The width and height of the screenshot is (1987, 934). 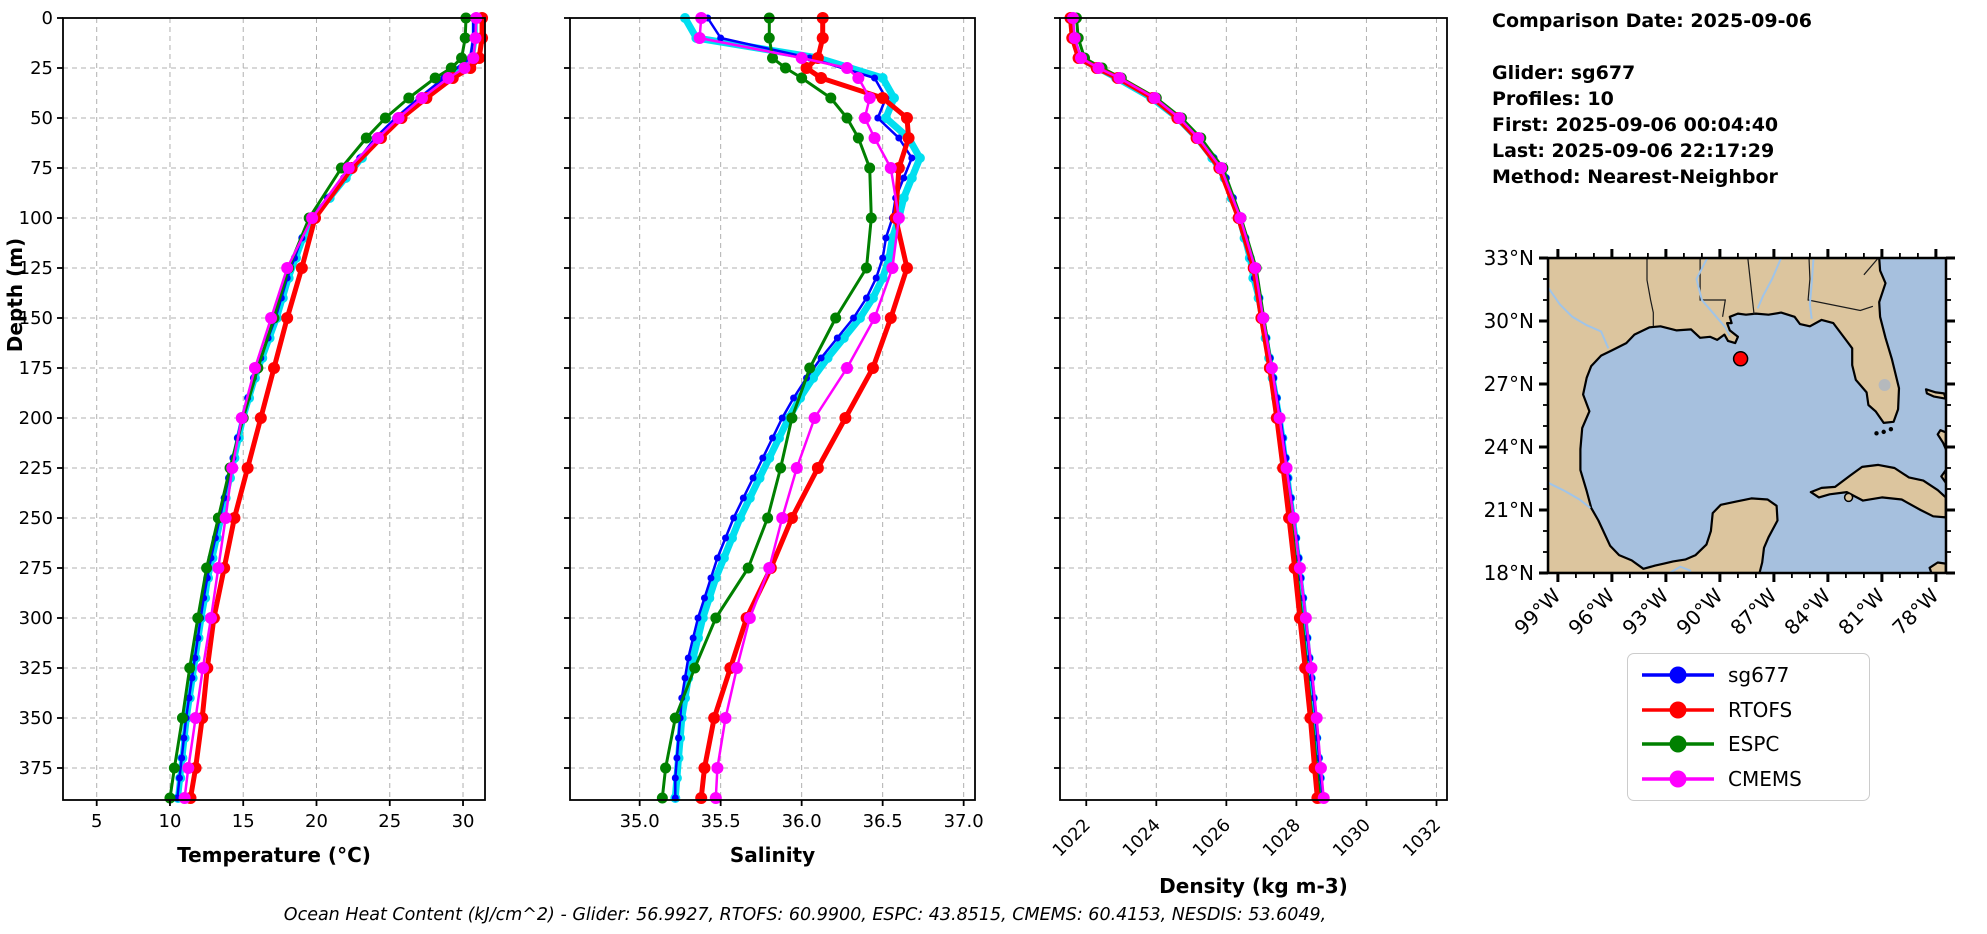 What do you see at coordinates (766, 408) in the screenshot?
I see `salinity-series-ESPC` at bounding box center [766, 408].